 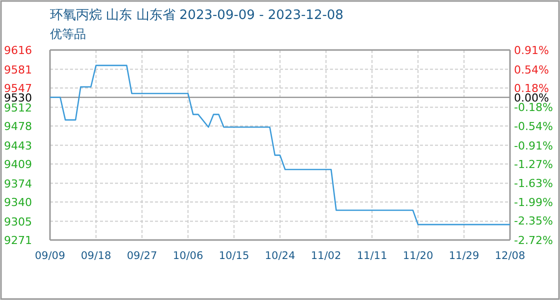 I want to click on y2-tick-label: -1.99%, so click(x=533, y=202).